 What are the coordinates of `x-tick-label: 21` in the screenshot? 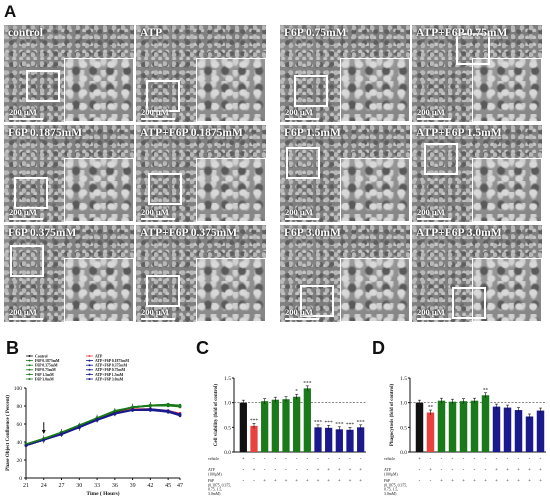 It's located at (26, 486).